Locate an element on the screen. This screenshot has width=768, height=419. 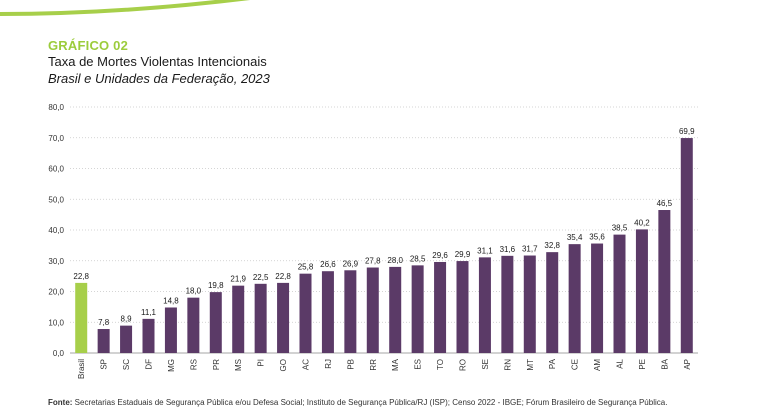
y-tick-label: 20,0 is located at coordinates (56, 292).